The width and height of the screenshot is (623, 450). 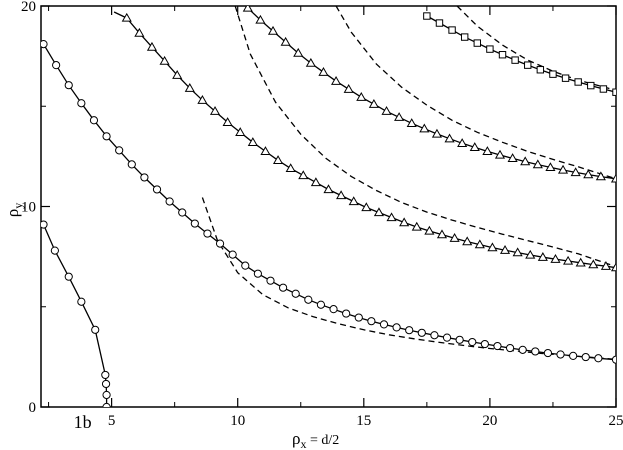 I want to click on x-tick-label: 10, so click(x=237, y=421).